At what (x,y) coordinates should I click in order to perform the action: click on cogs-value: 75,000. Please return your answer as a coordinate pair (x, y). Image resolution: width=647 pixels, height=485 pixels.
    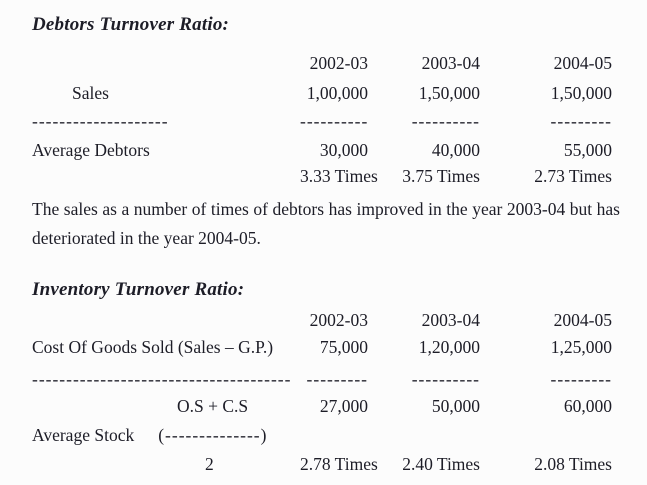
    Looking at the image, I should click on (343, 347).